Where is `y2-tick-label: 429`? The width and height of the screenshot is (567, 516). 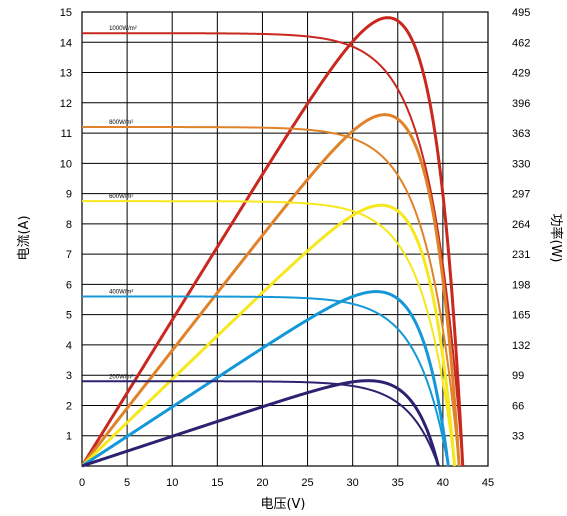
y2-tick-label: 429 is located at coordinates (521, 74).